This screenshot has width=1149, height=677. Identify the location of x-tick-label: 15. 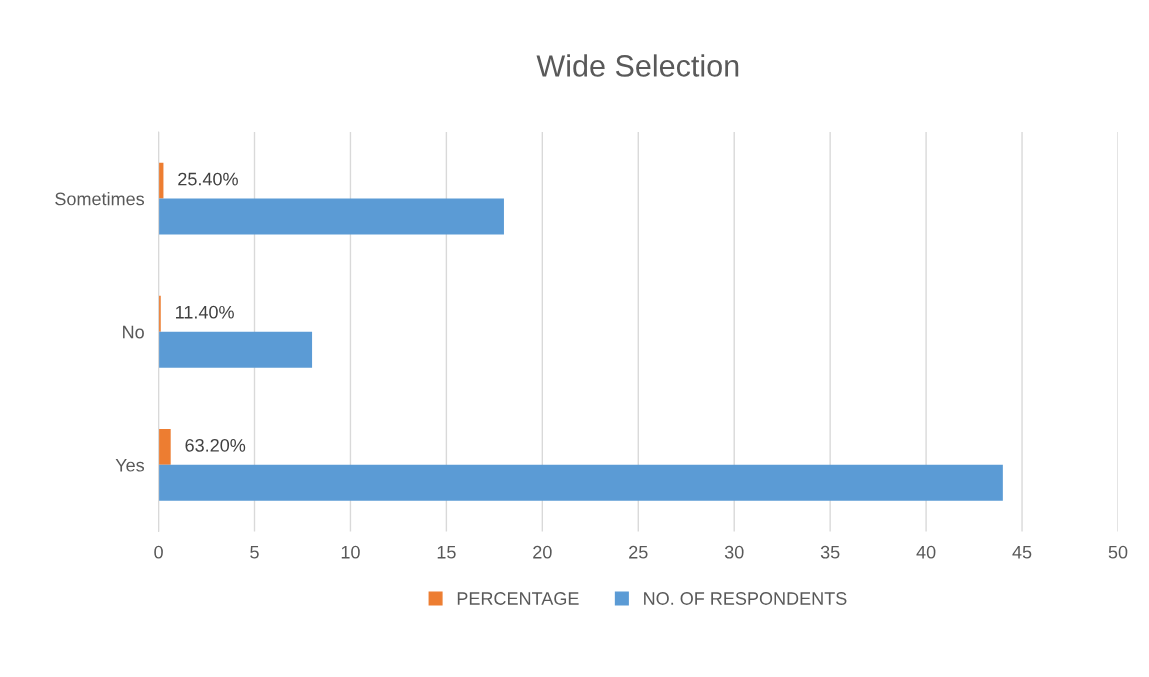
(446, 552).